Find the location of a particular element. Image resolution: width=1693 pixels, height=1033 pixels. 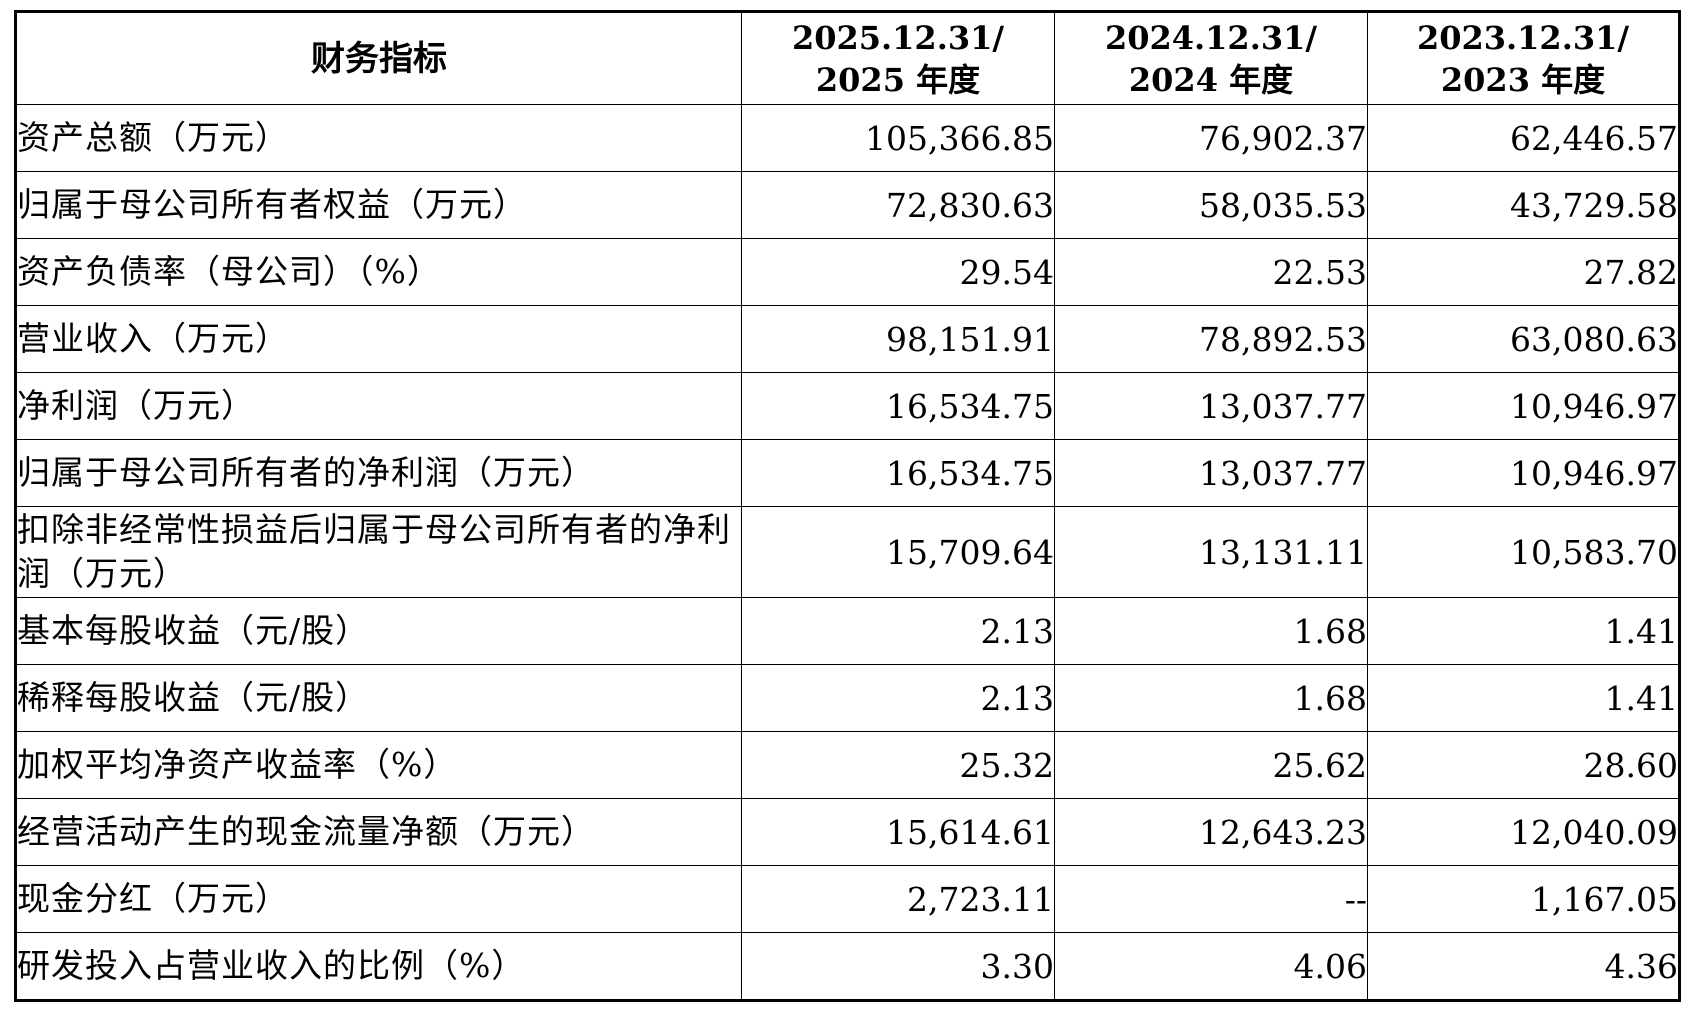

value-2025: 2,723.11 is located at coordinates (898, 899).